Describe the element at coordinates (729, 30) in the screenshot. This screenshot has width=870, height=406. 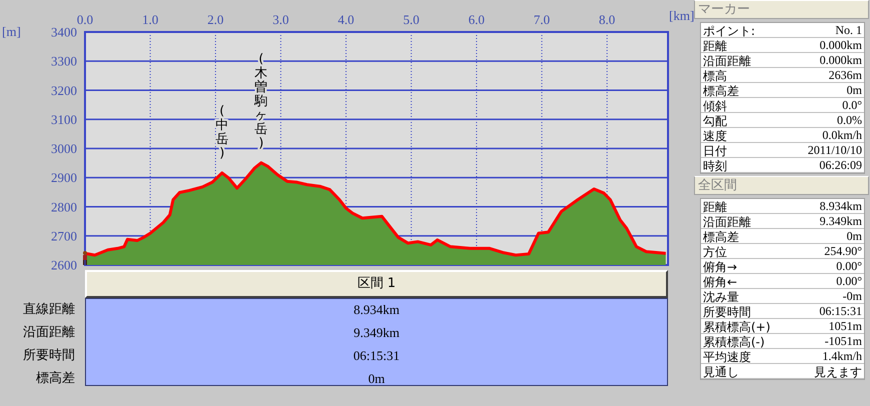
I see `text: ポイント:` at that location.